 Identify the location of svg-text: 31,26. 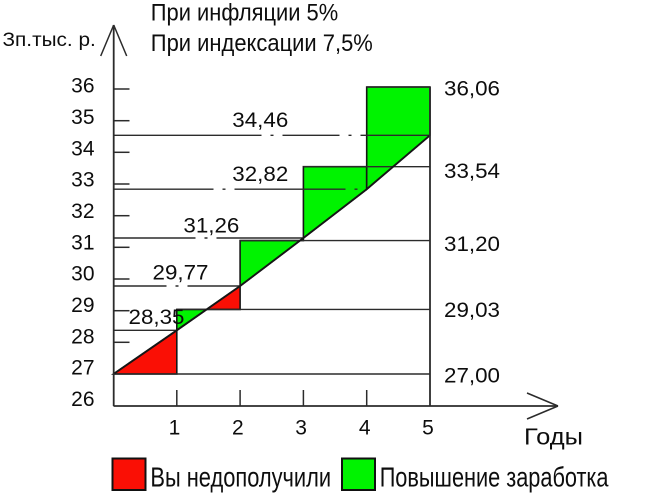
(211, 226).